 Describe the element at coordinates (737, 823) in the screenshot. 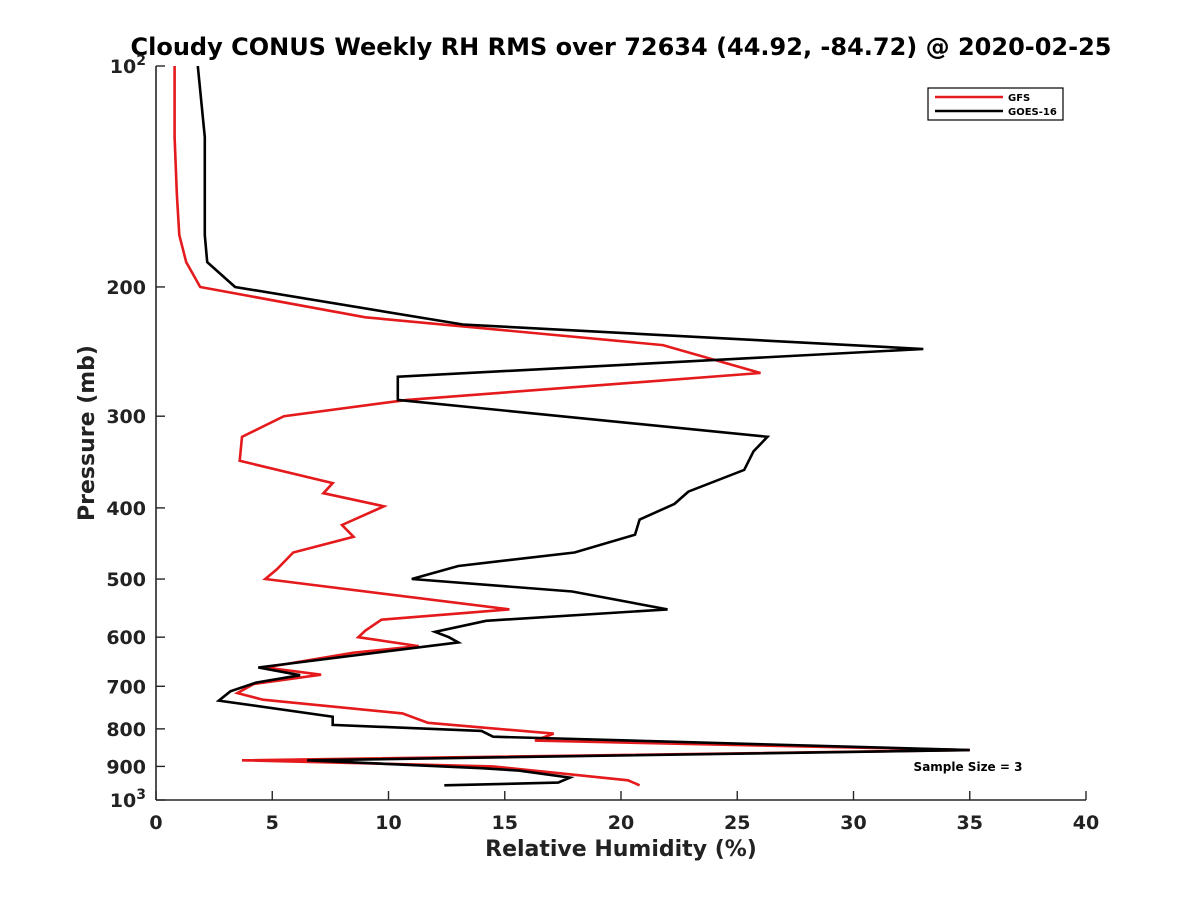

I see `x-tick-label: 25` at that location.